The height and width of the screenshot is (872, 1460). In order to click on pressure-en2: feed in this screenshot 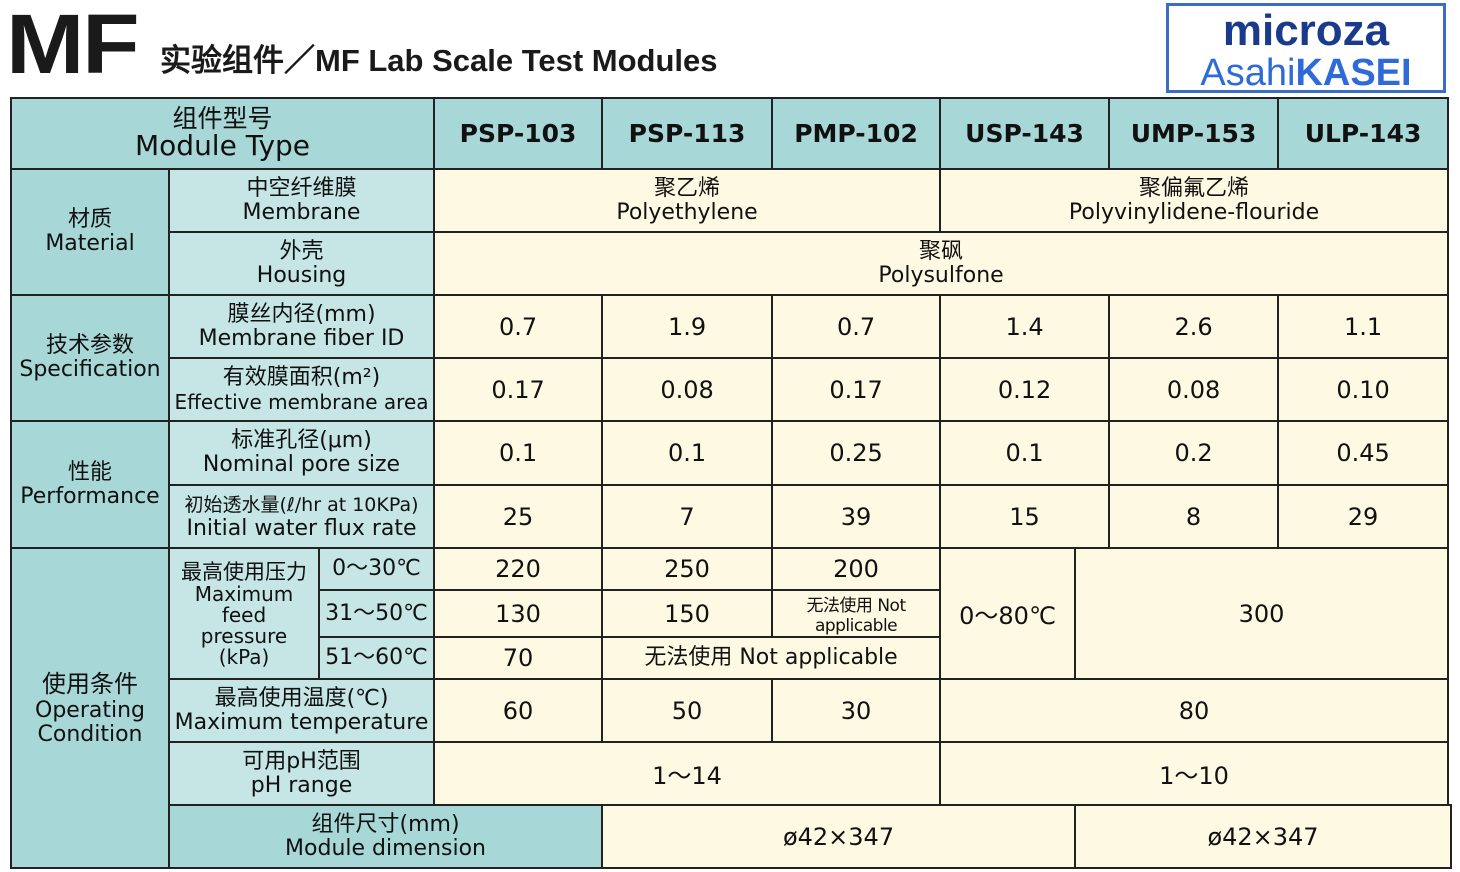, I will do `click(244, 614)`.